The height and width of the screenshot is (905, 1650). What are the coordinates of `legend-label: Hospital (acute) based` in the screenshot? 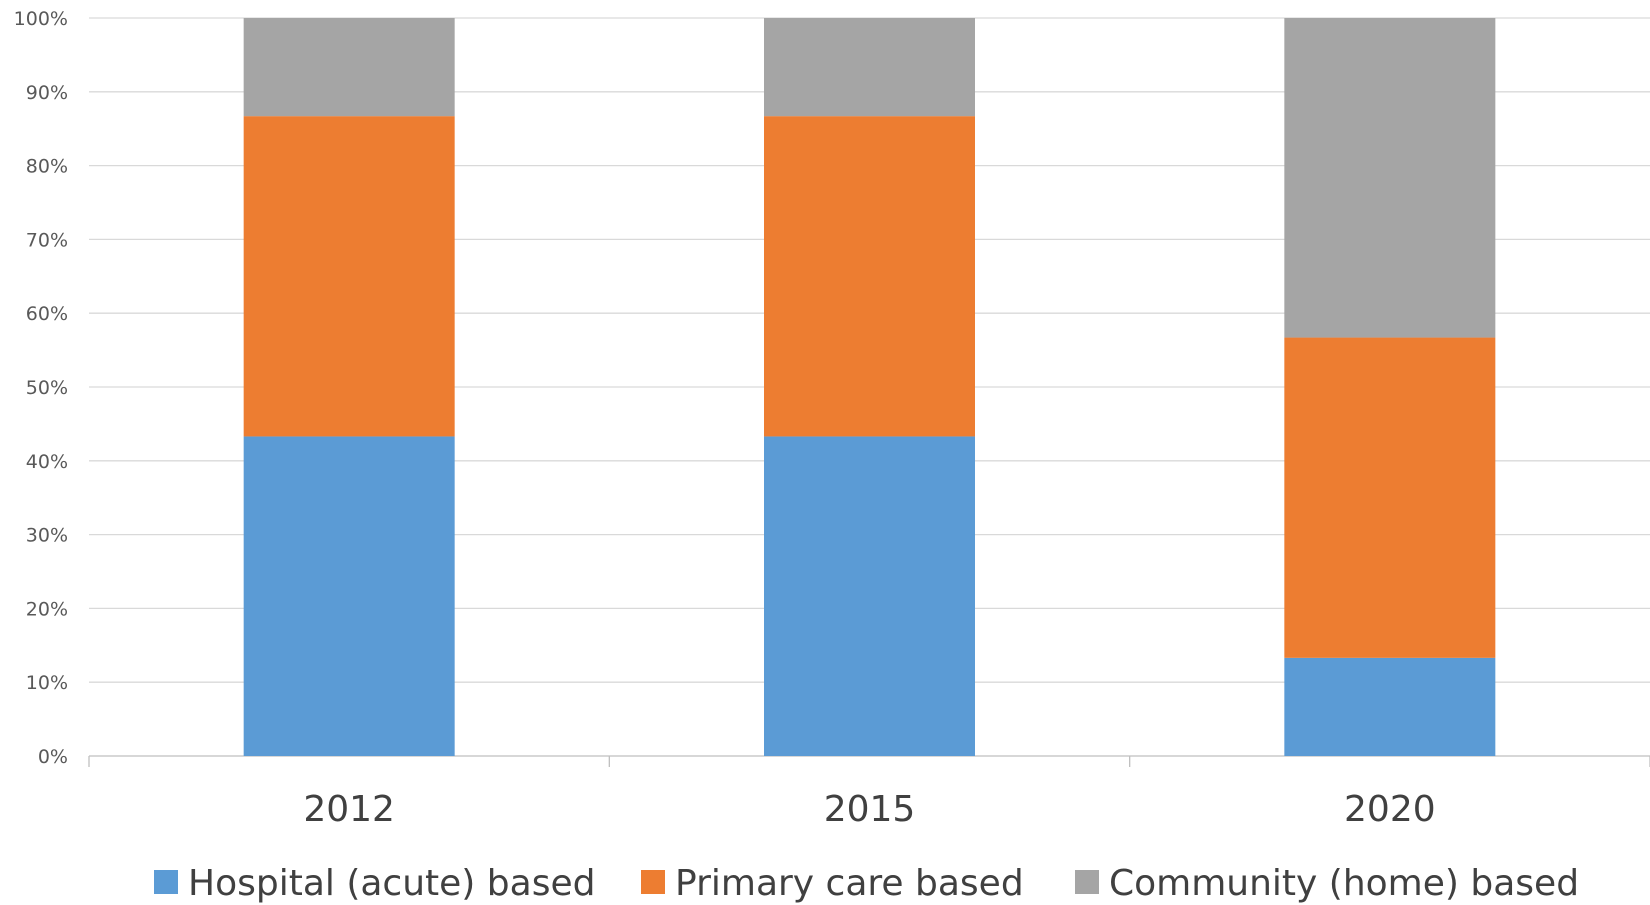 It's located at (391, 883).